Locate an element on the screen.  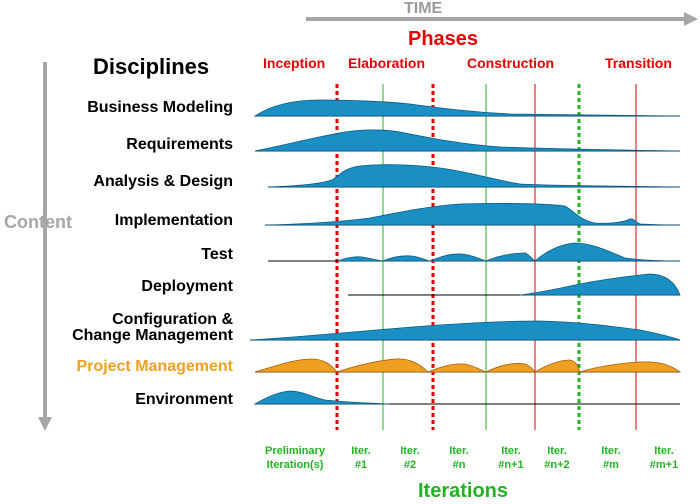
discipline-project-management: Project Management is located at coordinates (154, 366).